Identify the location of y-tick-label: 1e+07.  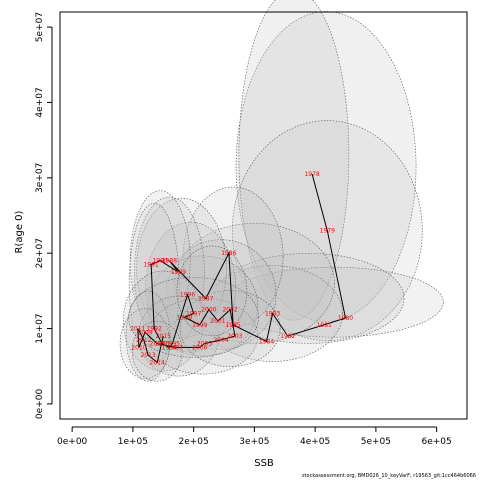
(40, 328).